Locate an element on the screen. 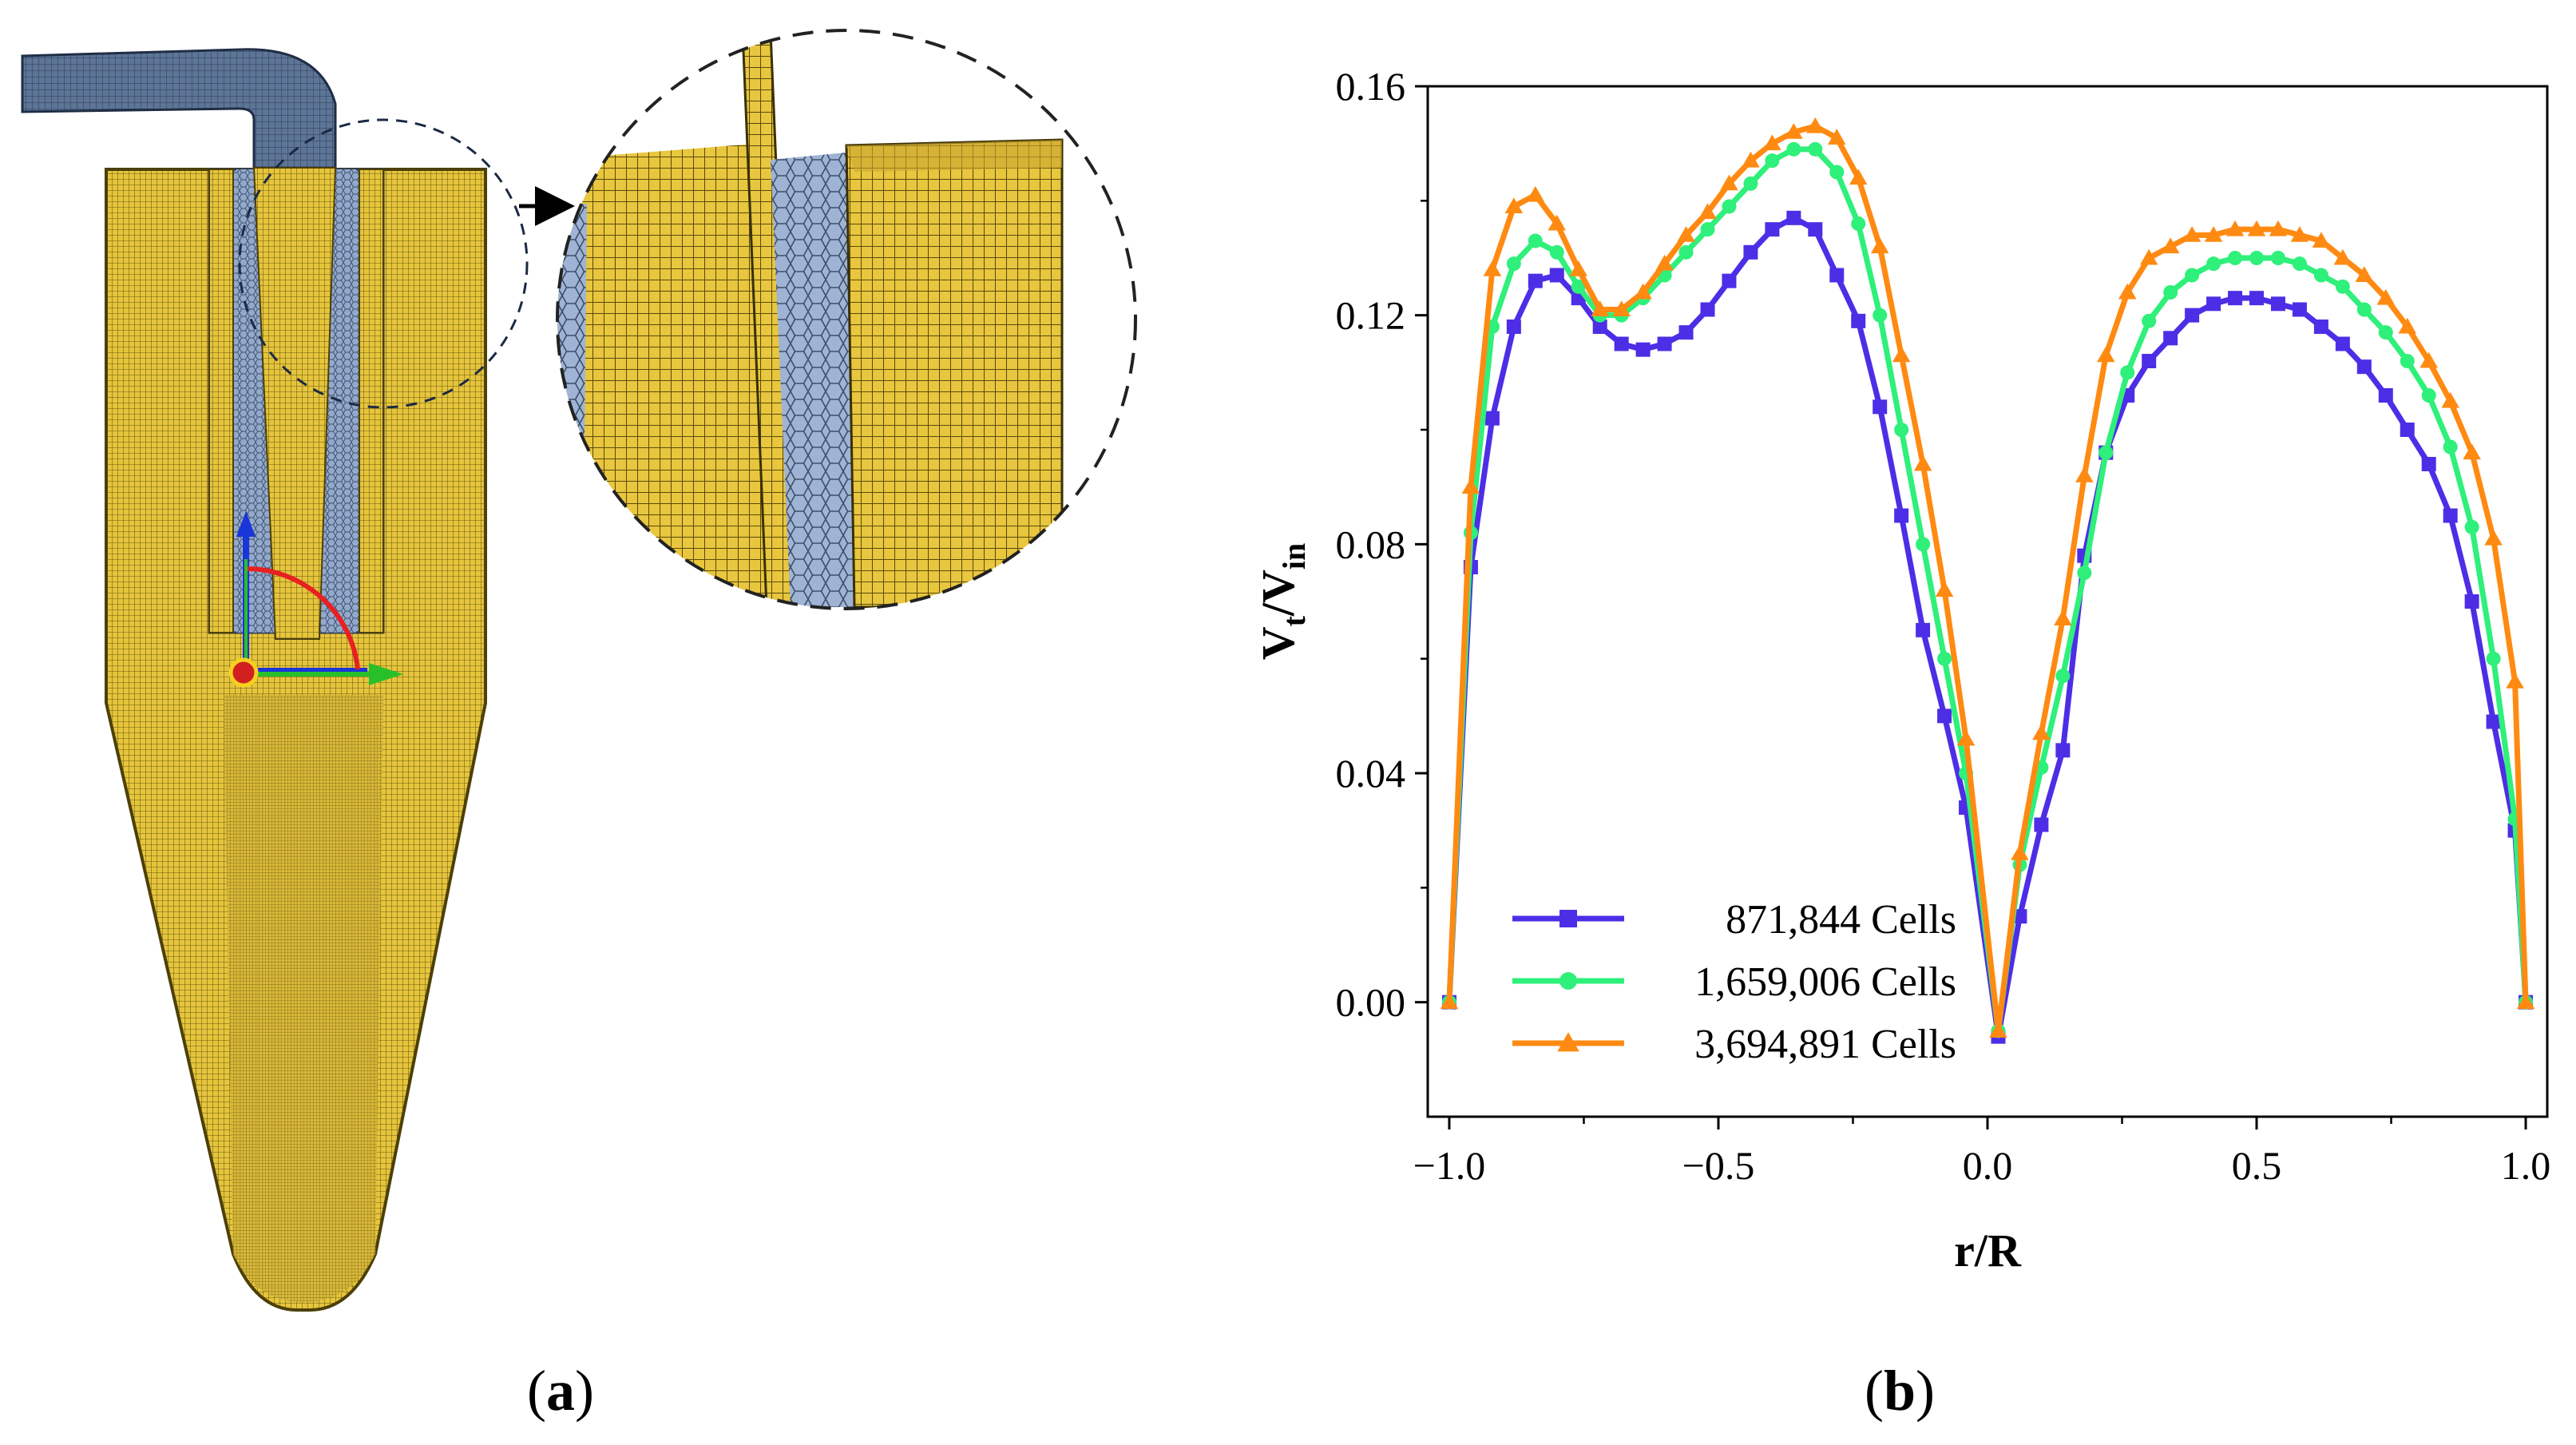  cyclone-body is located at coordinates (296, 740).